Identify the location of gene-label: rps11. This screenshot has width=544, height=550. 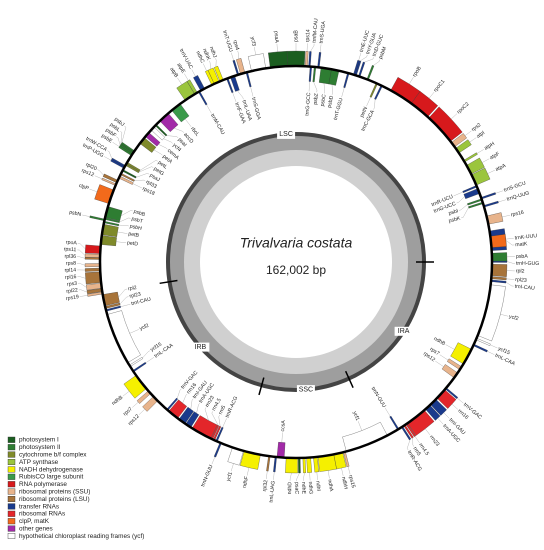
(70, 250).